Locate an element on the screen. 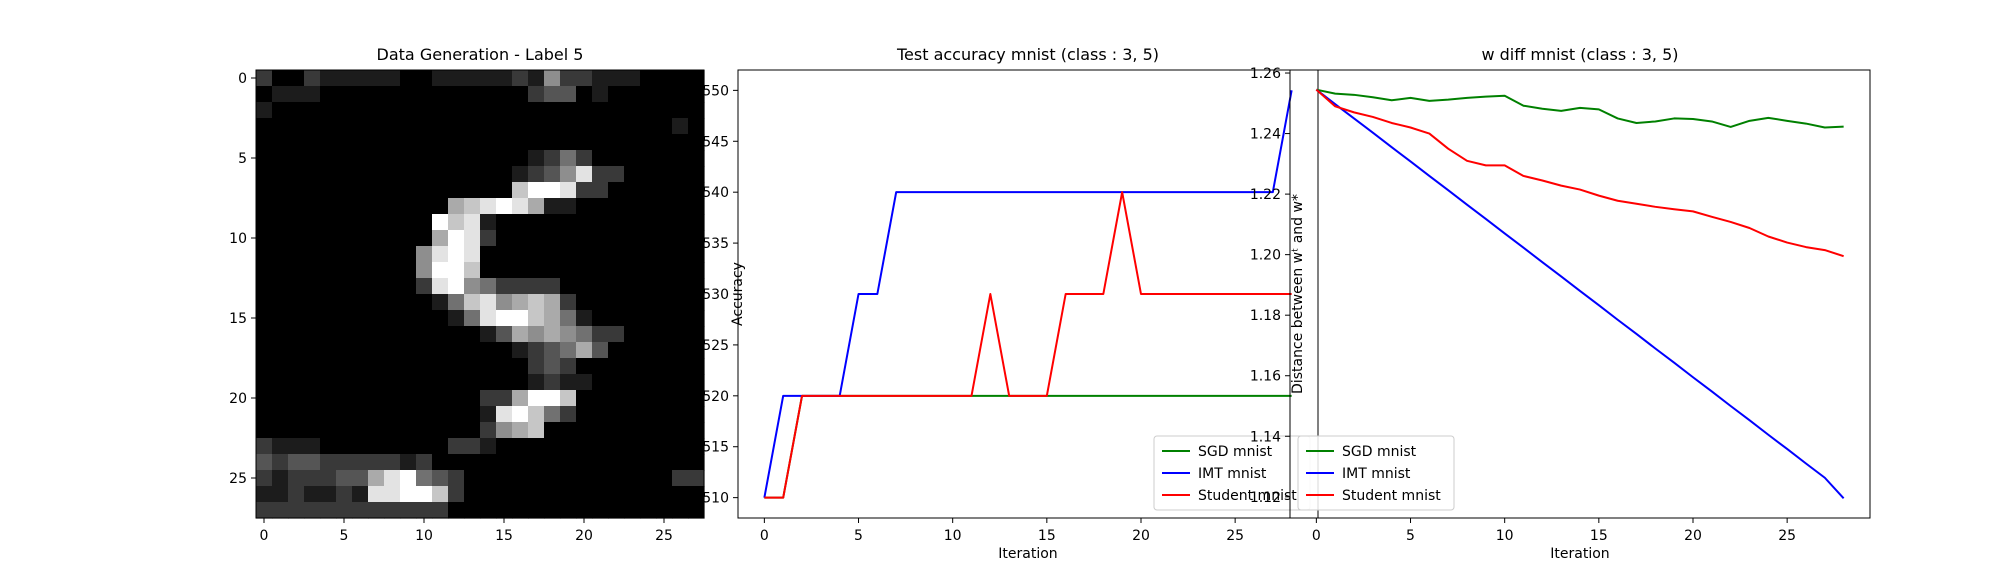 This screenshot has width=2000, height=580. wdiff-series-student-mnist is located at coordinates (1579, 173).